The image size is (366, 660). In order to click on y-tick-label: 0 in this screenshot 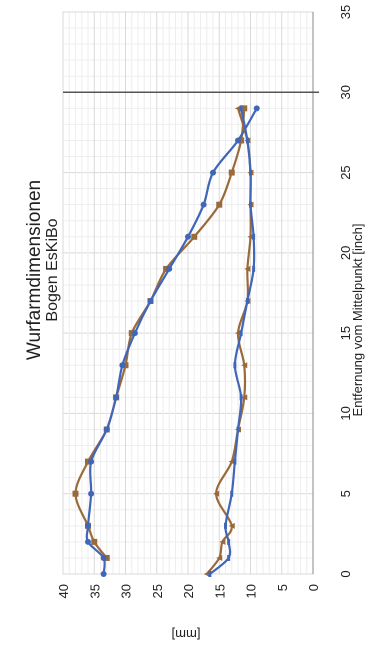, I will do `click(313, 587)`.